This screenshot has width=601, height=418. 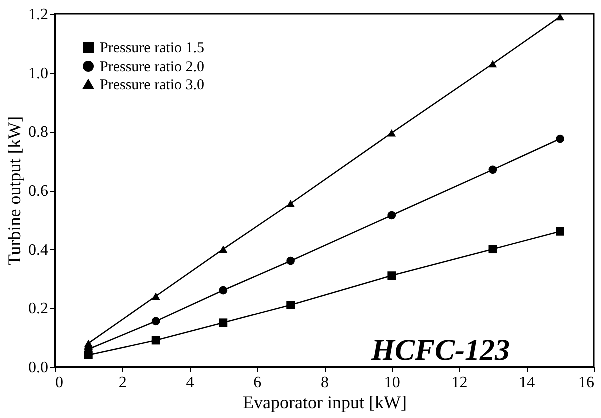 What do you see at coordinates (60, 383) in the screenshot?
I see `x-tick-label: 0` at bounding box center [60, 383].